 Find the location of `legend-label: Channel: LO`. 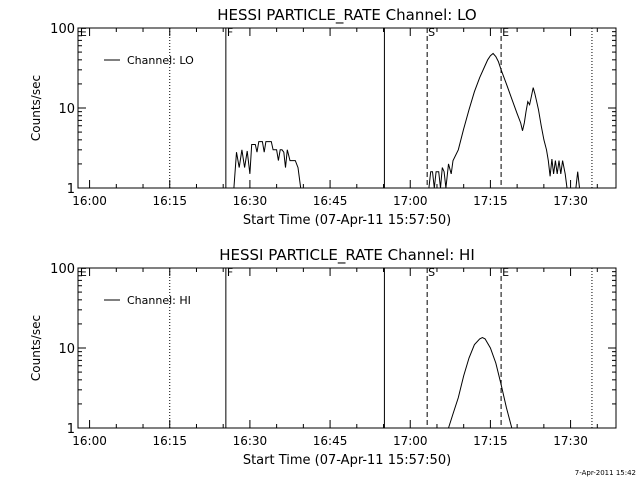

legend-label: Channel: LO is located at coordinates (160, 60).